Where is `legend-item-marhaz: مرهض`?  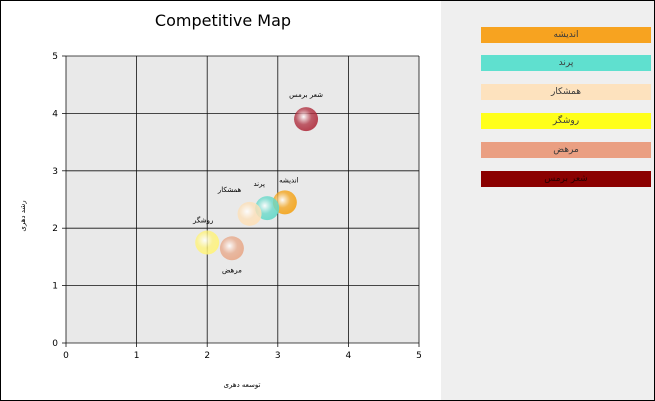
legend-item-marhaz: مرهض is located at coordinates (566, 150).